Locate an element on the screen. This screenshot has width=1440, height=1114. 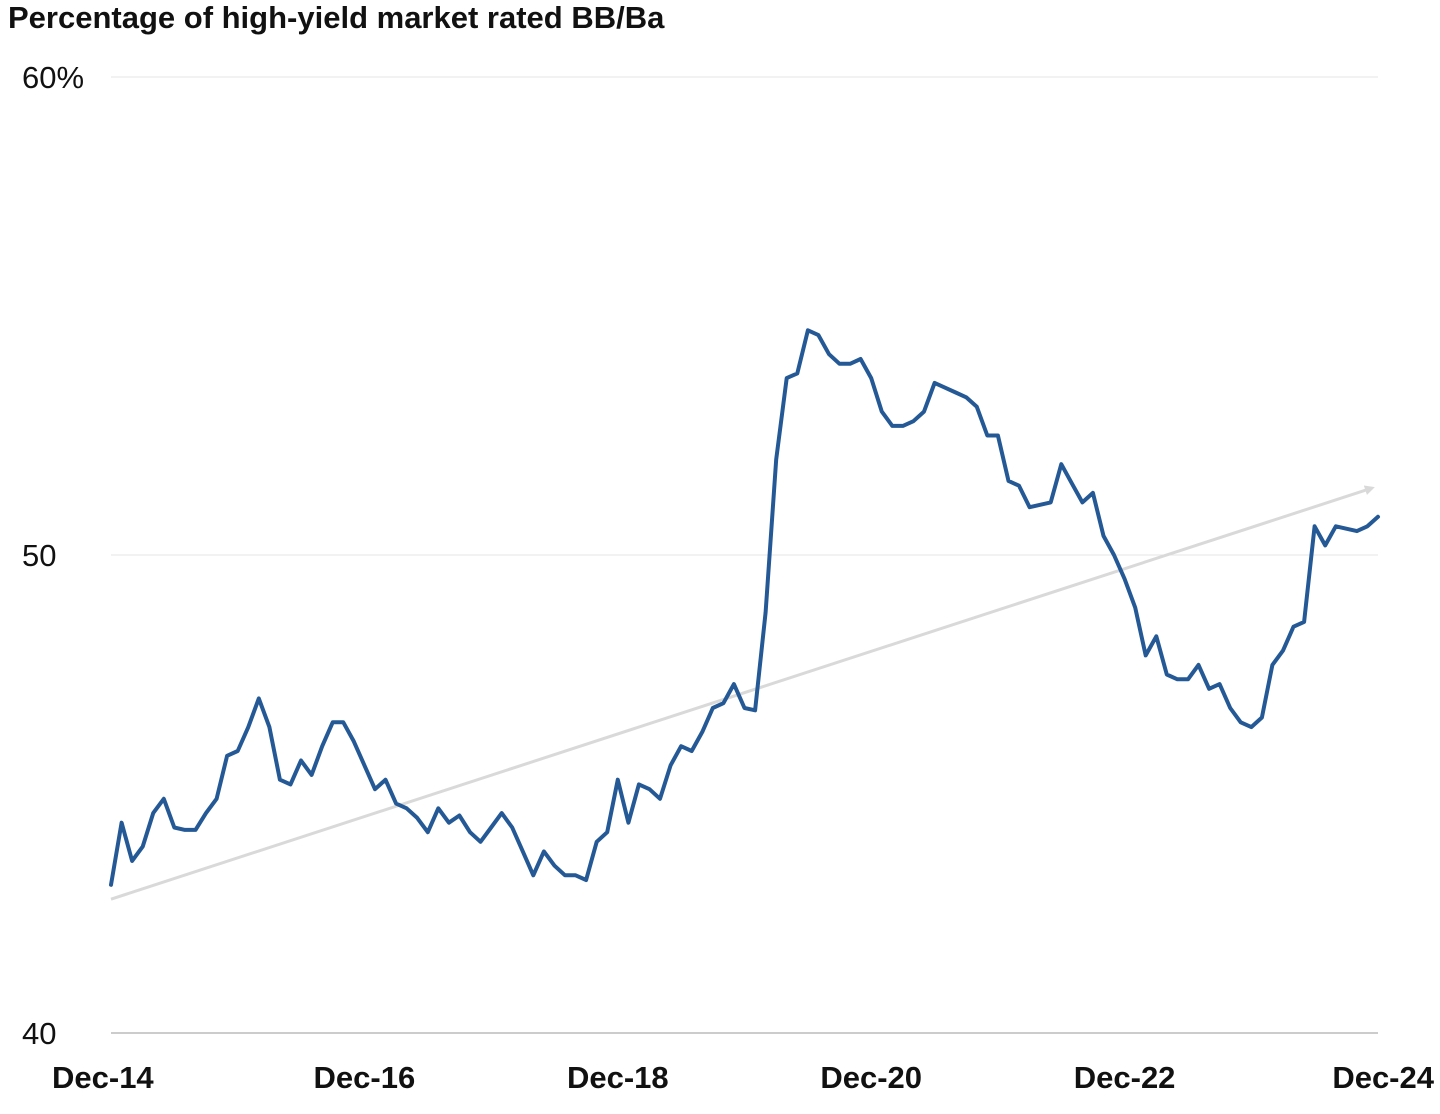
x-tick-label-dec-14: Dec-14 is located at coordinates (103, 1077).